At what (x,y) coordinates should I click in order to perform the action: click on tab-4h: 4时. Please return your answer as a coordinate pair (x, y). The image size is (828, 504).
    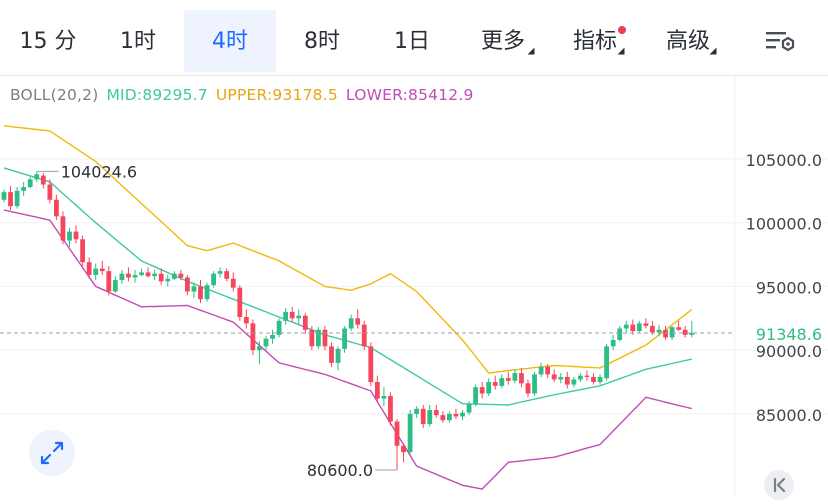
    Looking at the image, I should click on (230, 41).